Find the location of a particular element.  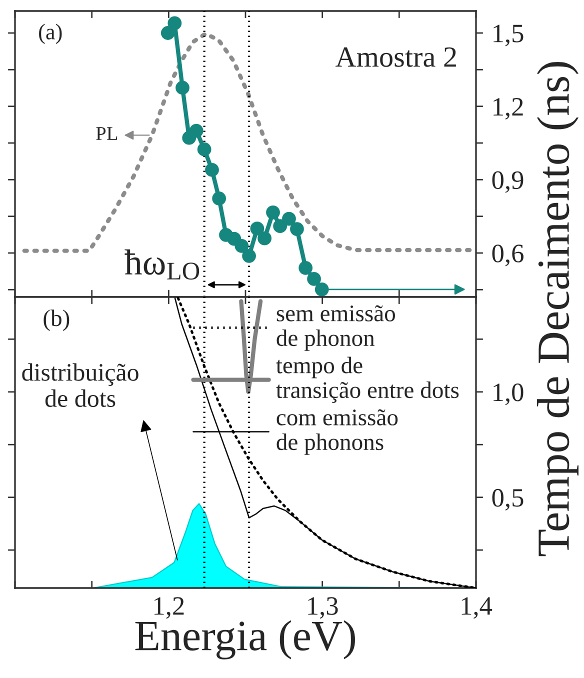

y-axis-title: Tempo de Decaimento (ns) is located at coordinates (557, 309).